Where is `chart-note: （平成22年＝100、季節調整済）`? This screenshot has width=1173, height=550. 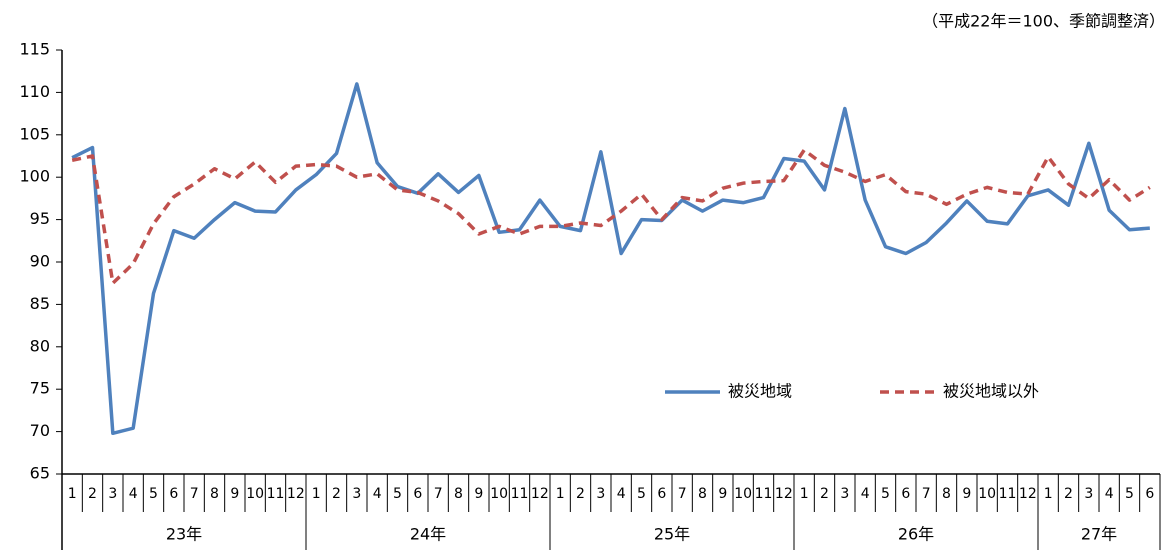
chart-note: （平成22年＝100、季節調整済） is located at coordinates (1043, 21).